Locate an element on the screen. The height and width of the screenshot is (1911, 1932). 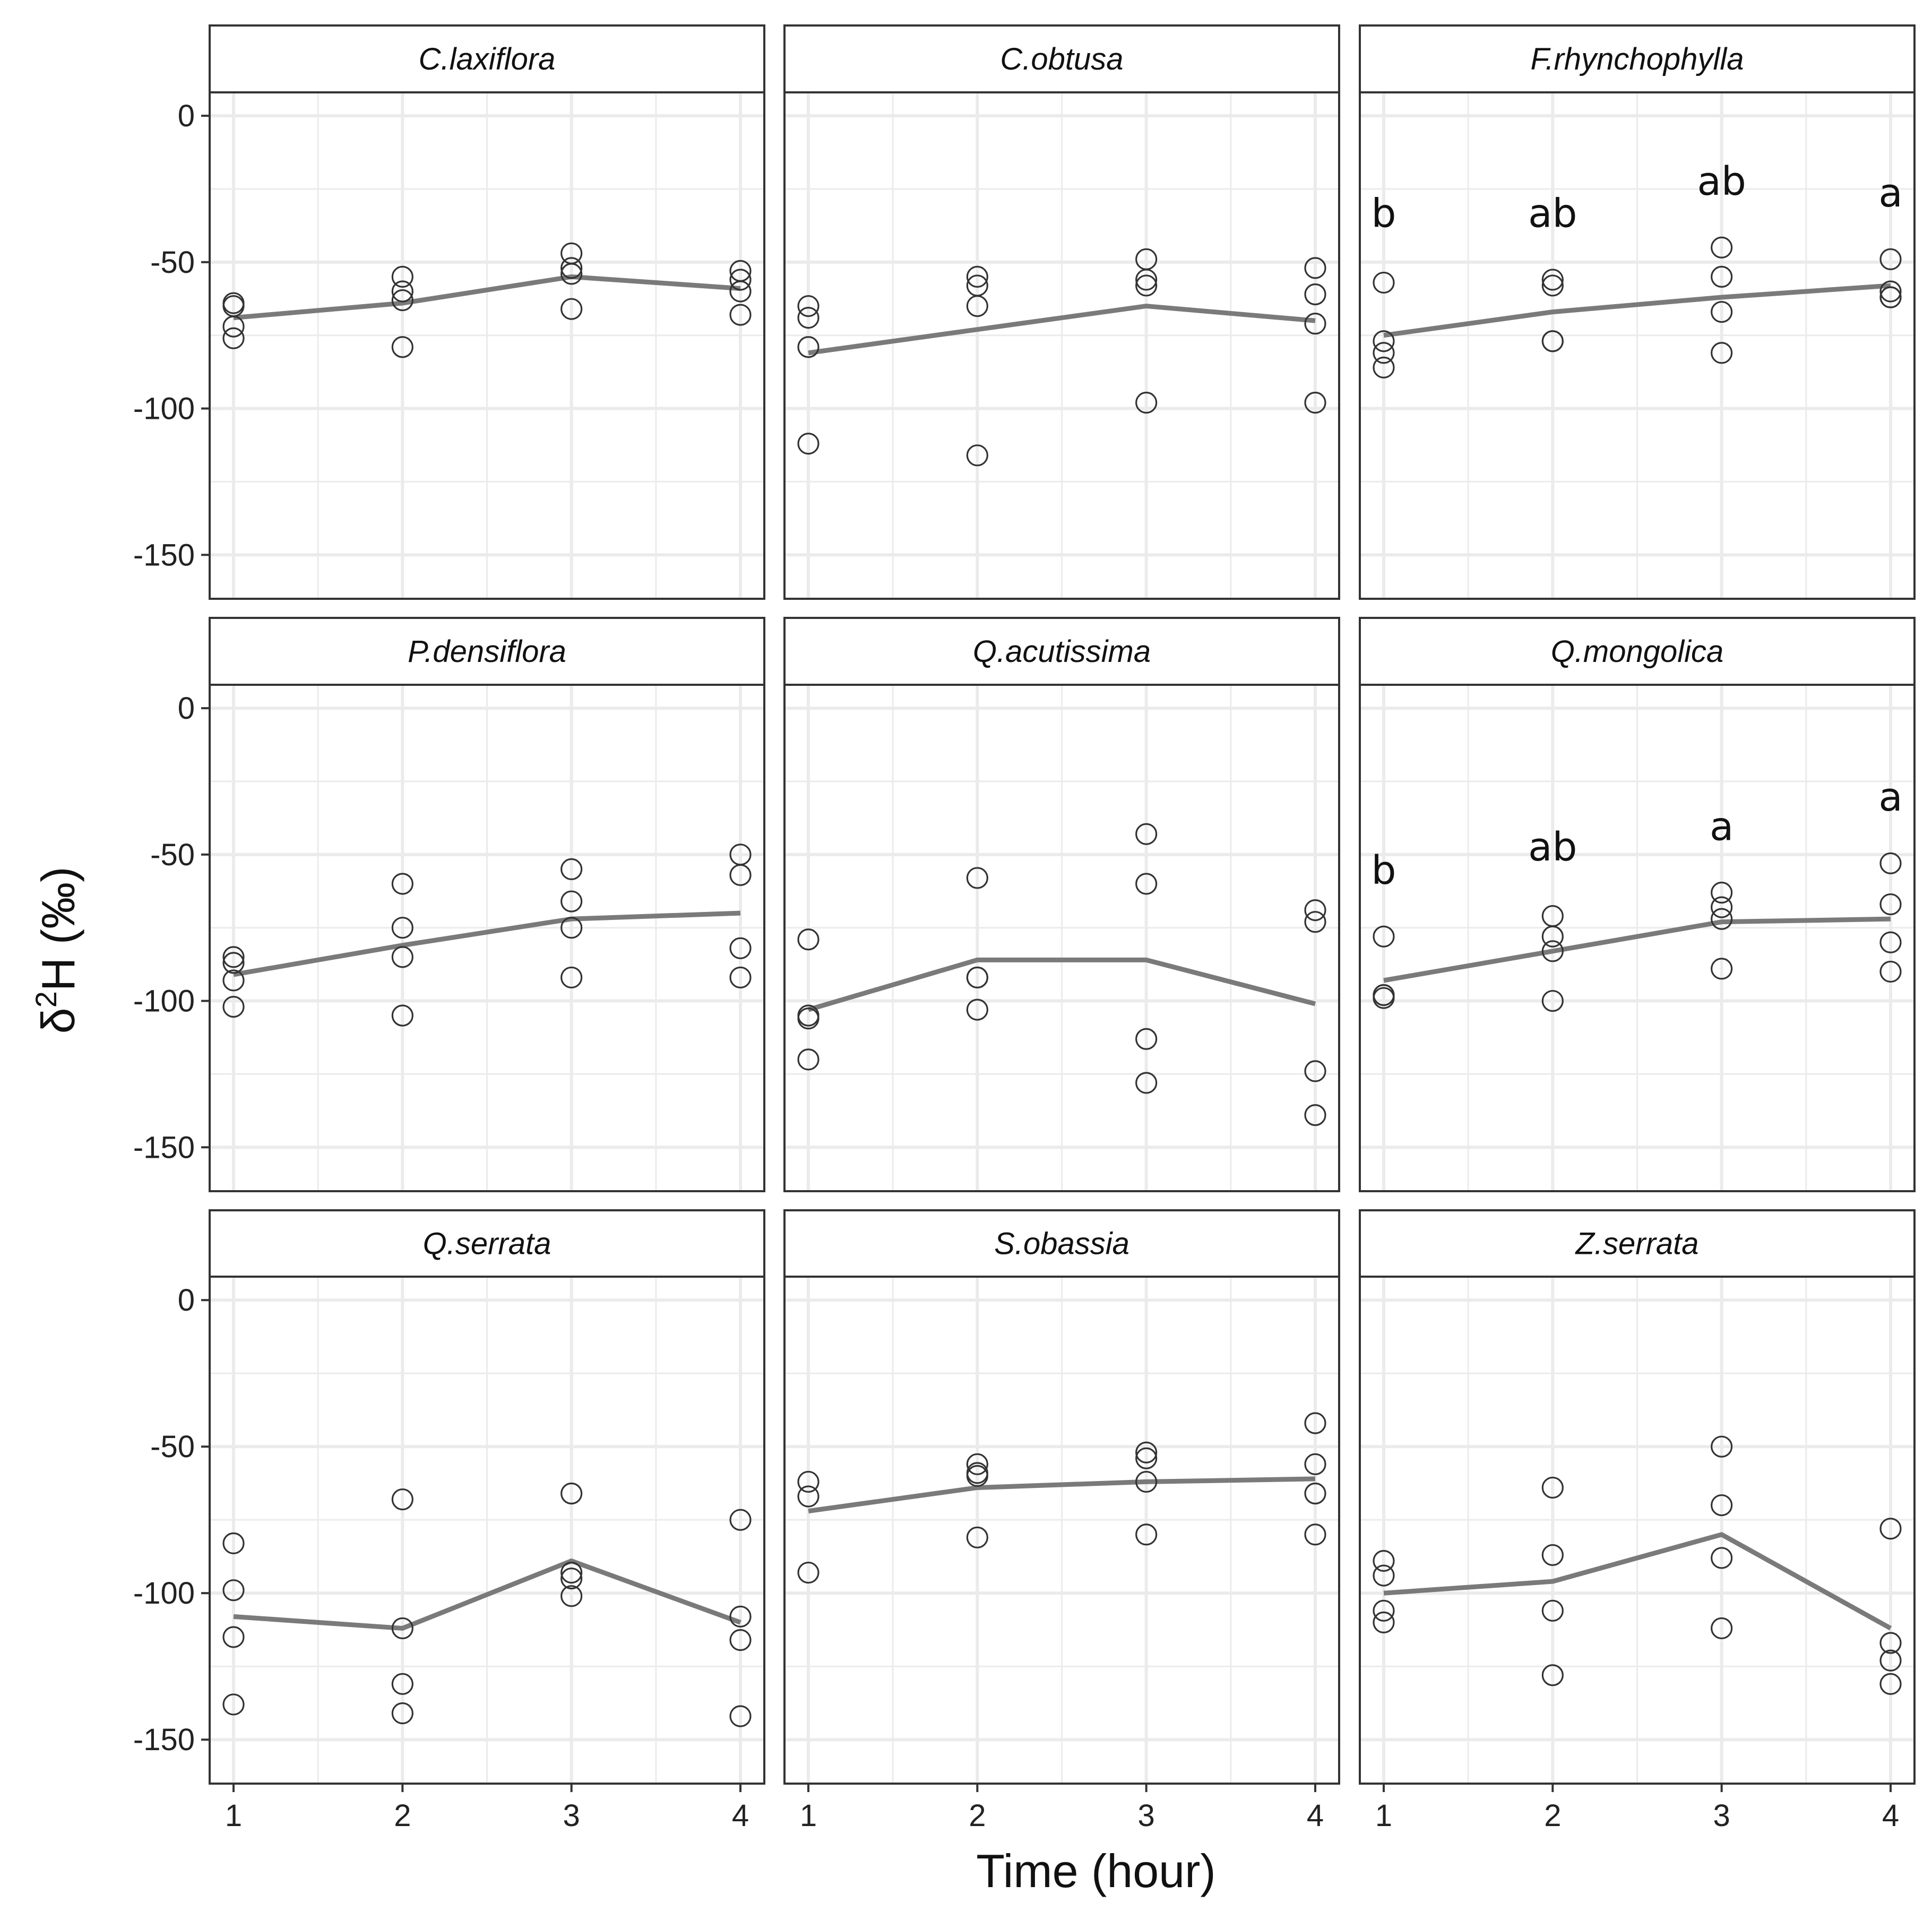
panel-title: P.densiflora is located at coordinates (487, 651).